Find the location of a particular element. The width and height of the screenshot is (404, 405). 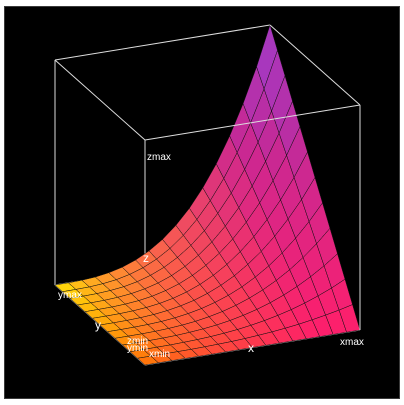

x-axis-label: x is located at coordinates (251, 348).